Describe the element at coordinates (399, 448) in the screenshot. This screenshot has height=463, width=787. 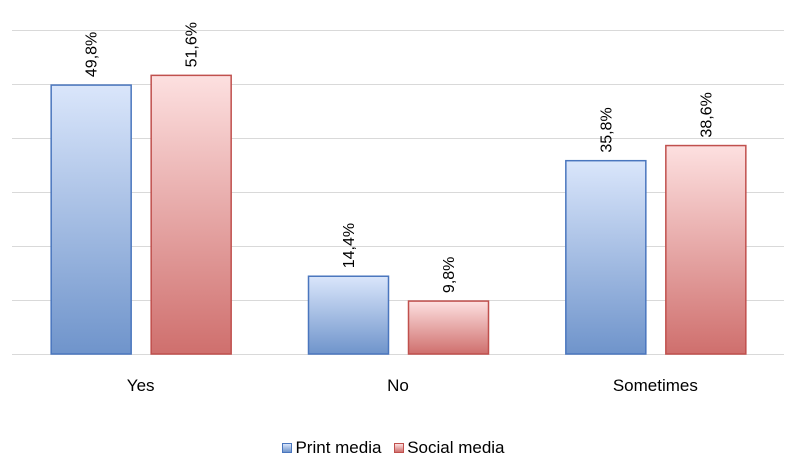
I see `legend-swatch-social-media` at that location.